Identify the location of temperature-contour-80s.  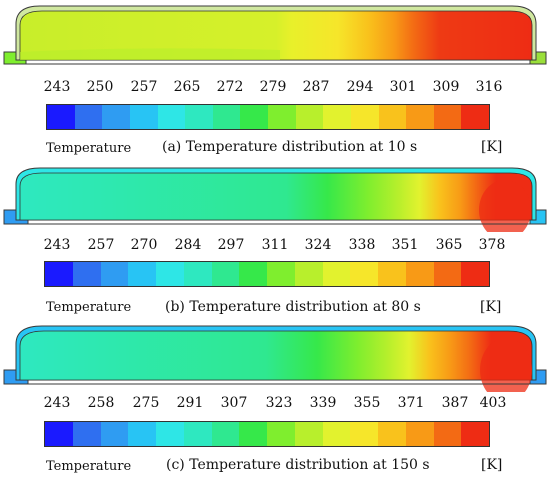
(275, 199).